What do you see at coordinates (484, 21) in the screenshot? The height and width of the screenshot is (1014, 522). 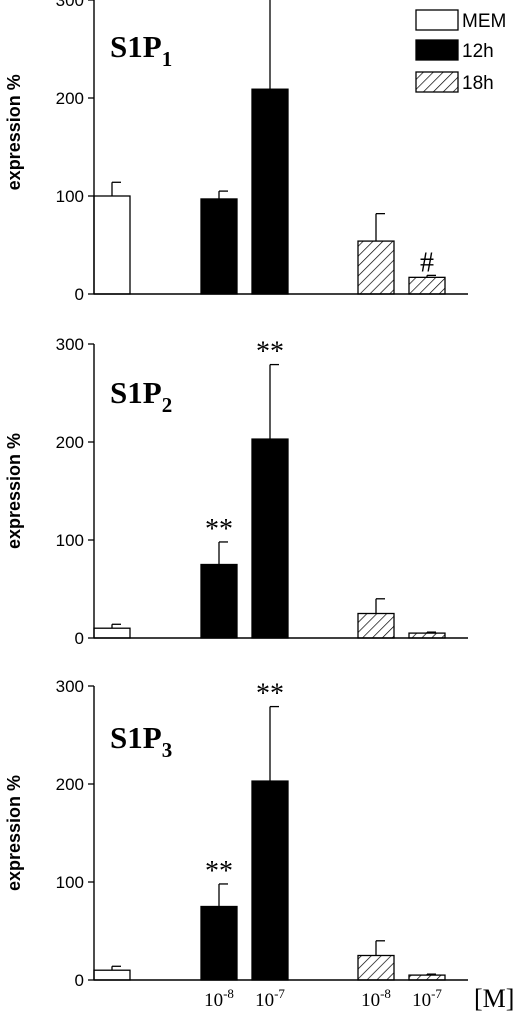 I see `legend-label: MEM` at bounding box center [484, 21].